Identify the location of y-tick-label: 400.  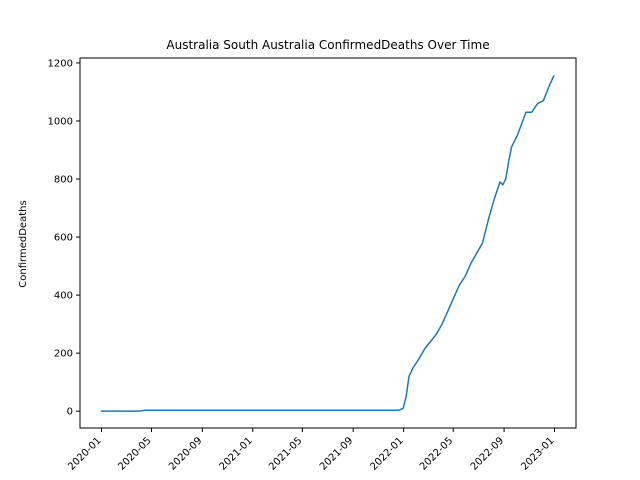
(63, 296).